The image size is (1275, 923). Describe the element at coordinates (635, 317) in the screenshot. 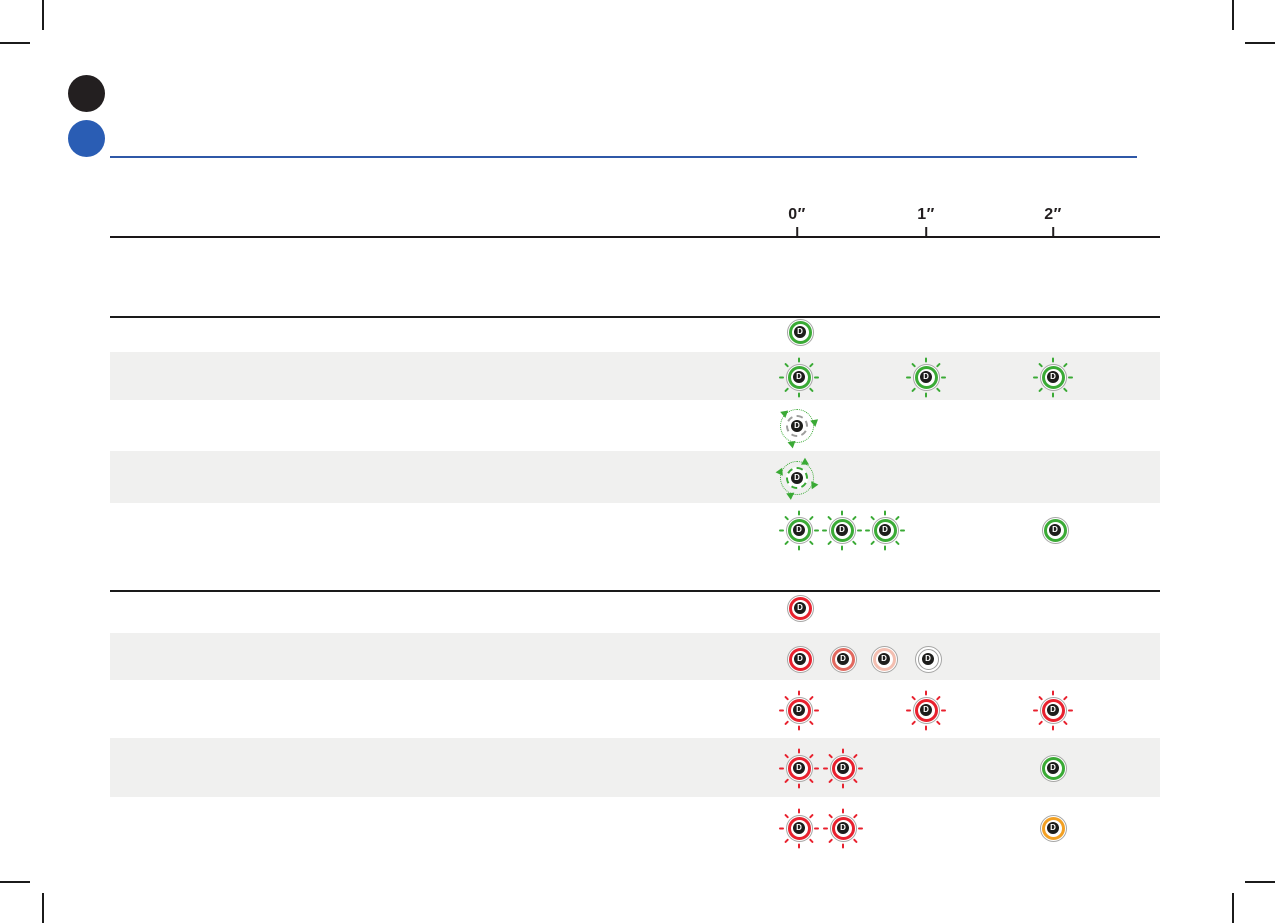

I see `section-rule` at that location.